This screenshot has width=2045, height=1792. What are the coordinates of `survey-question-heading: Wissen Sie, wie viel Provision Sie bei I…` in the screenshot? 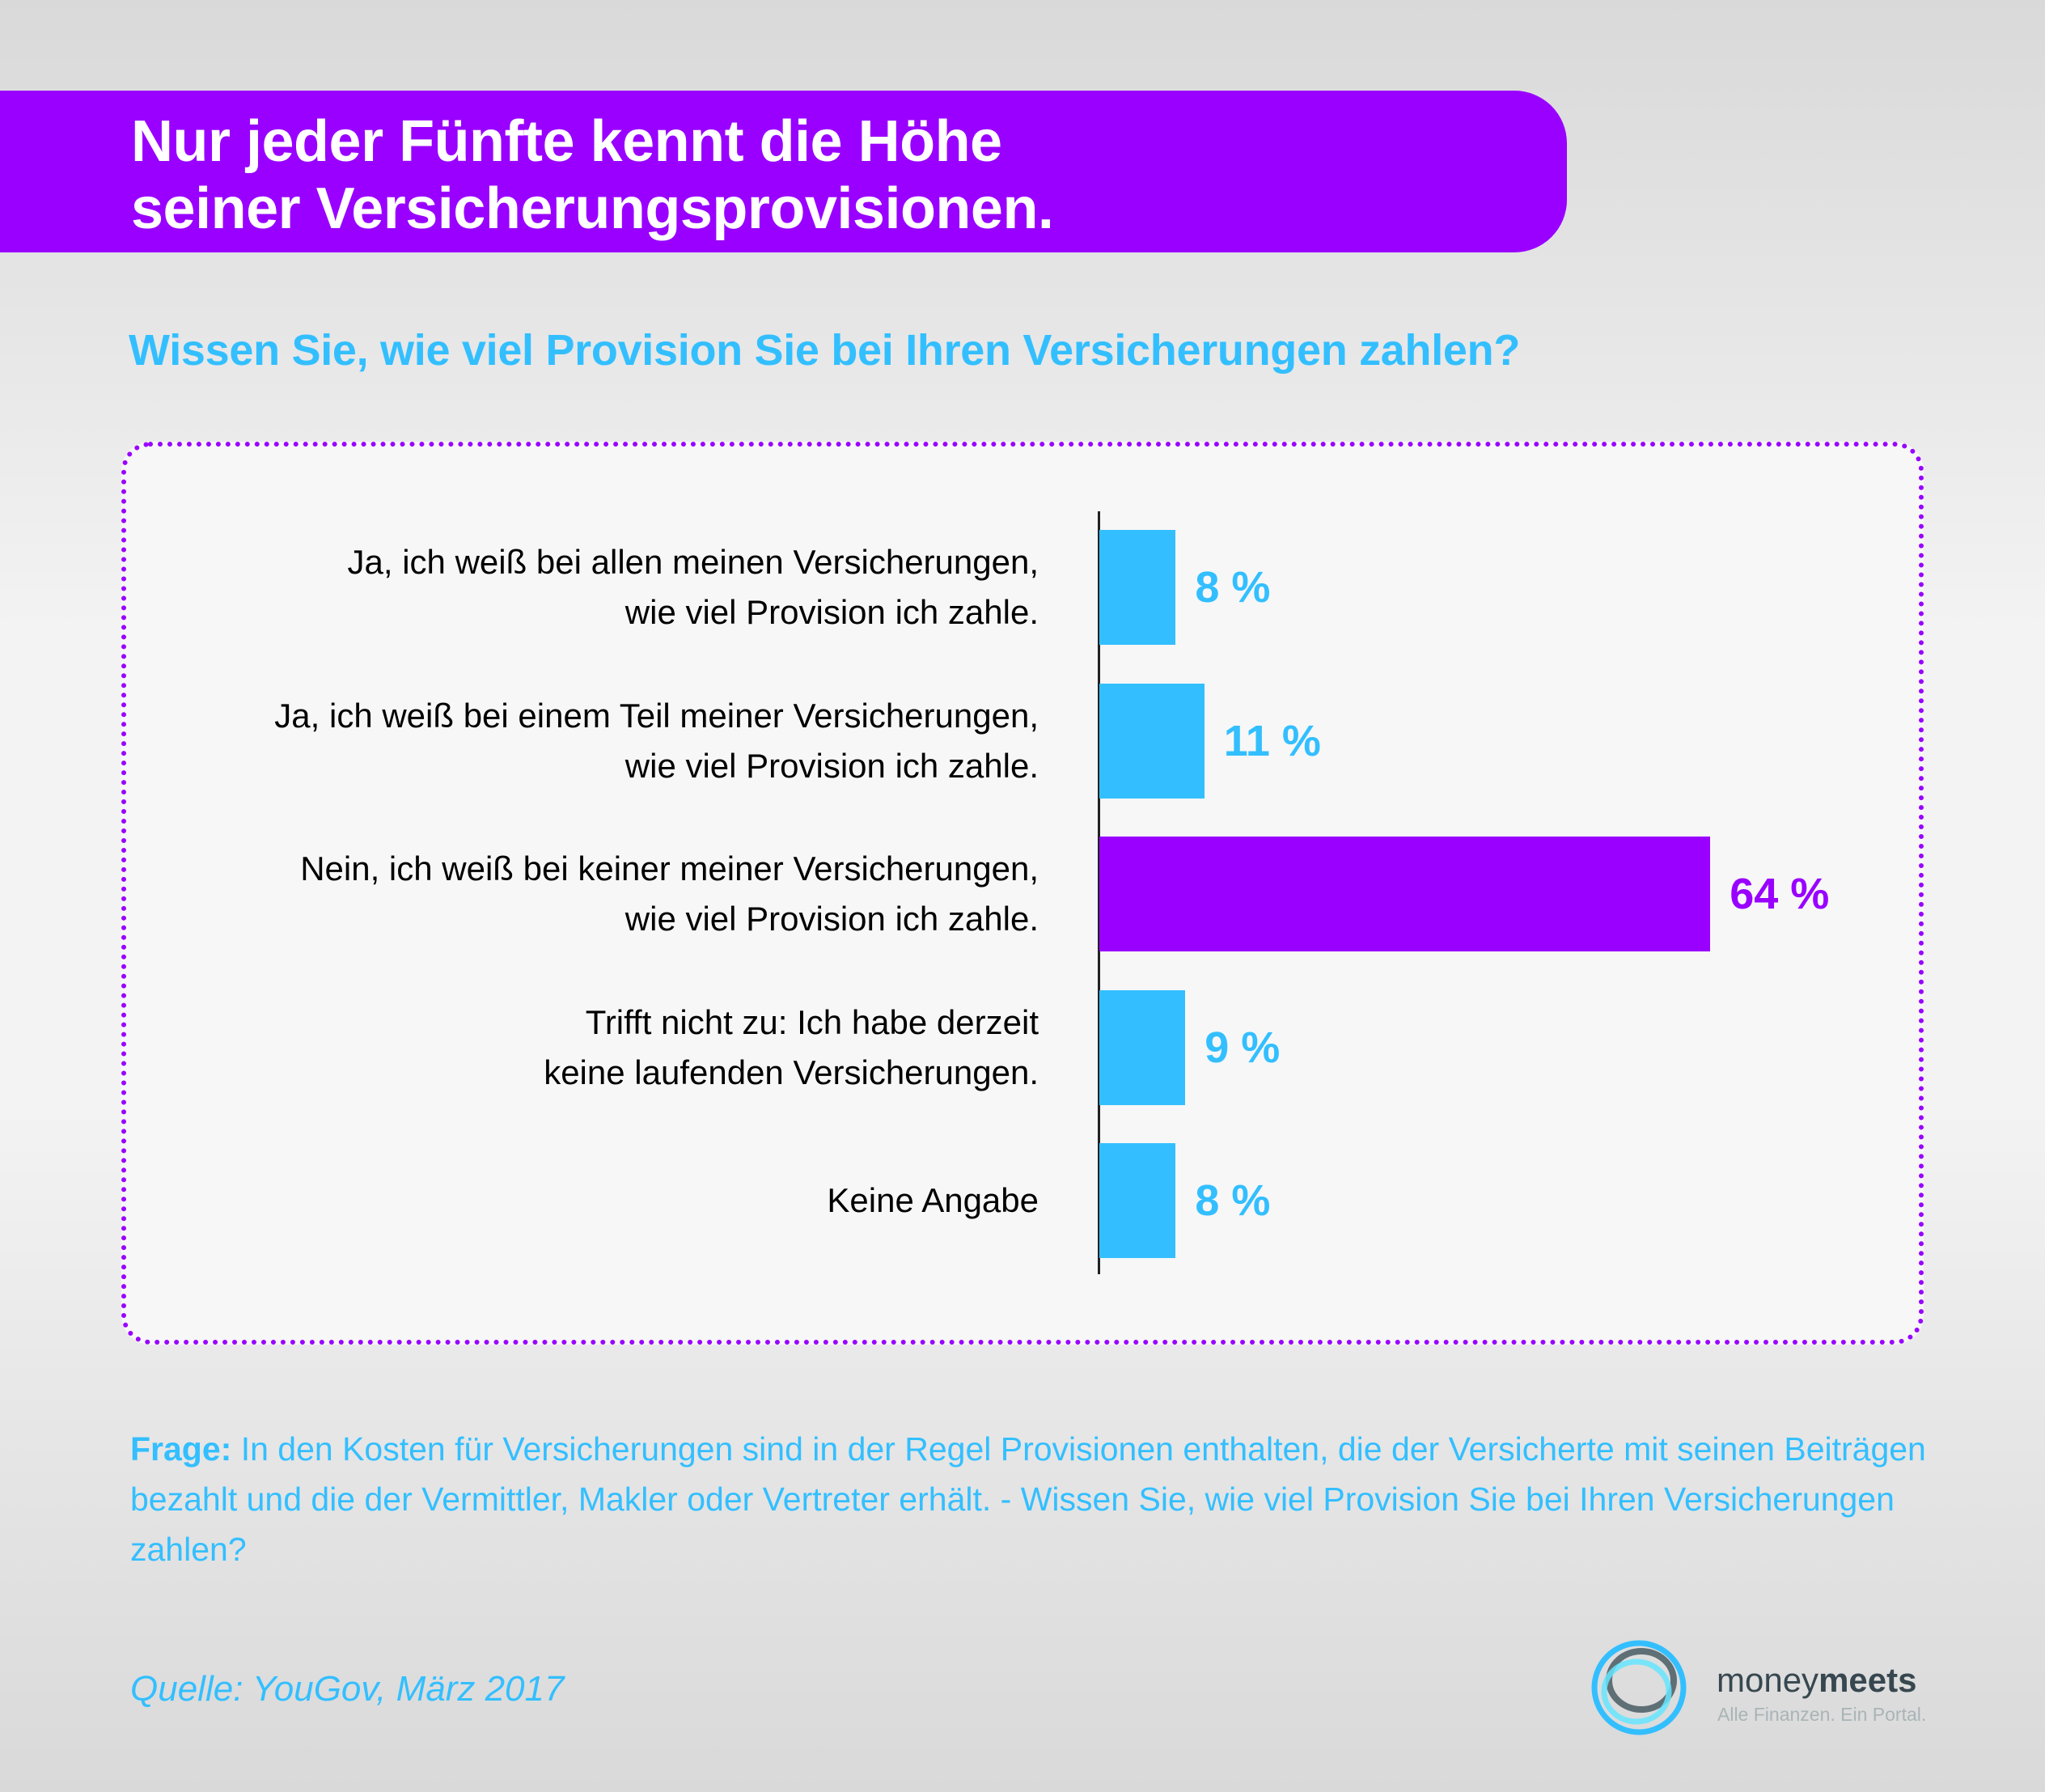 It's located at (825, 350).